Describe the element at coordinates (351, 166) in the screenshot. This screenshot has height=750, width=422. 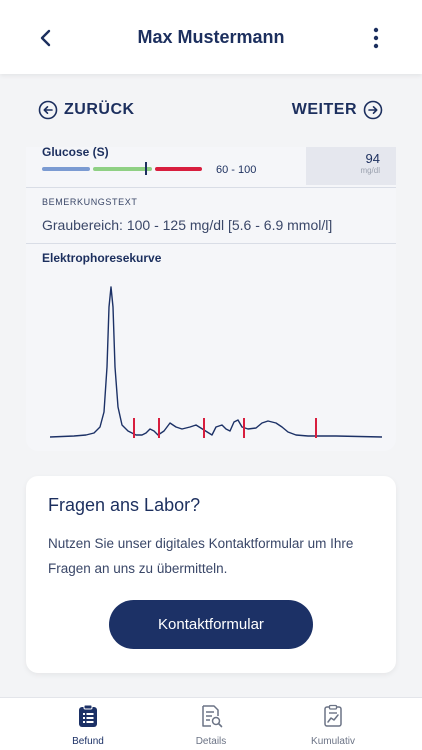
I see `value-box: 94 mg/dl` at that location.